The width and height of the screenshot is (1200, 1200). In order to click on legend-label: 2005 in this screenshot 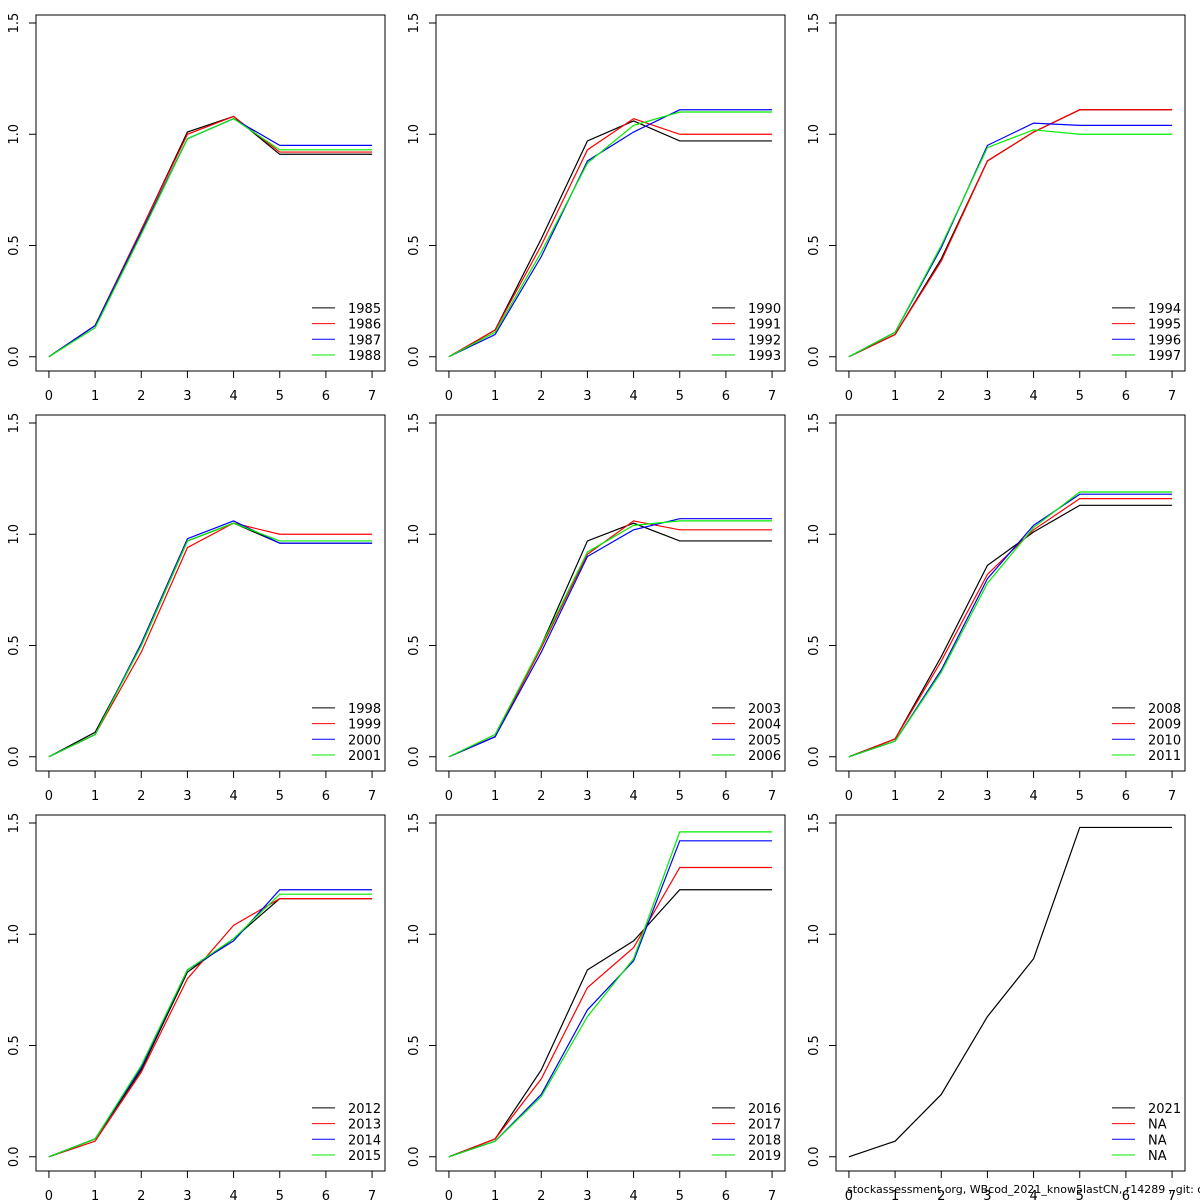, I will do `click(764, 740)`.